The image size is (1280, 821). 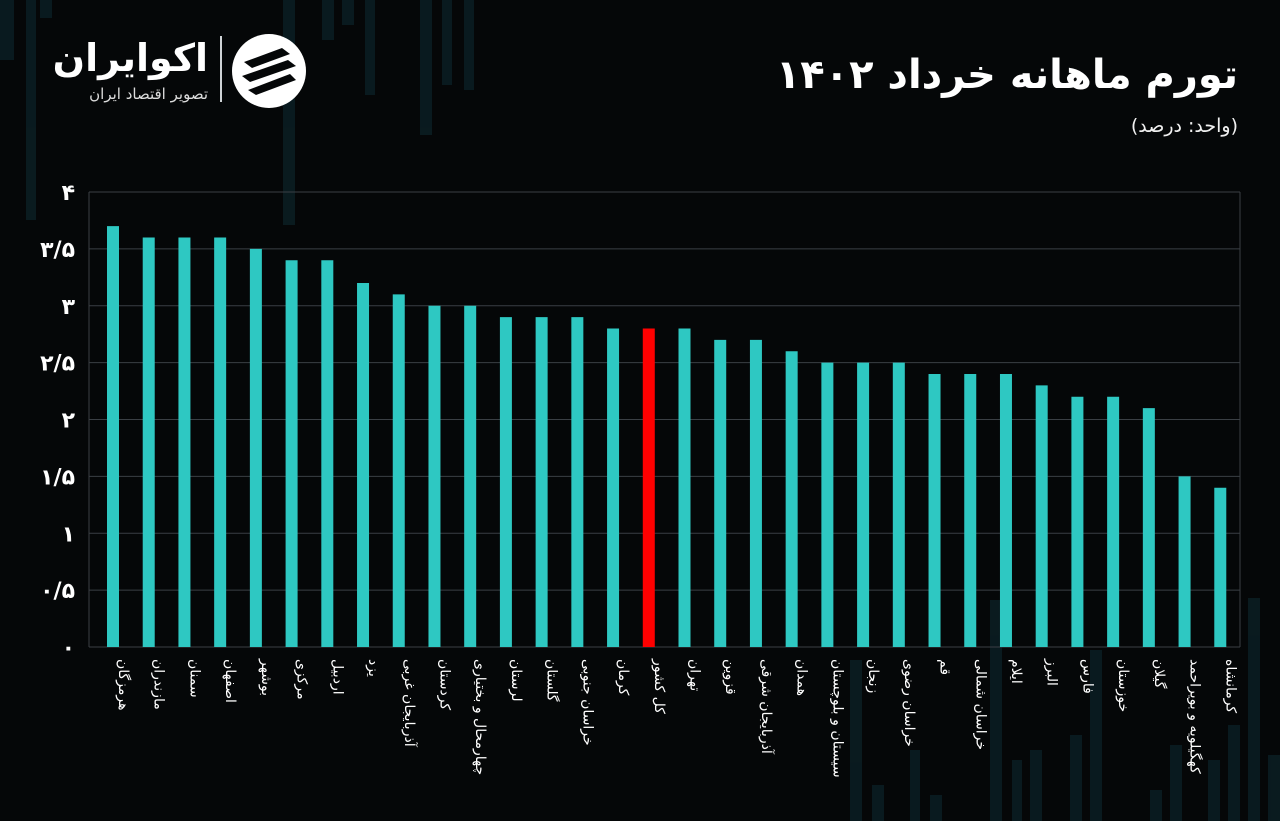 What do you see at coordinates (1123, 685) in the screenshot?
I see `x-tick-label: خوزستان` at bounding box center [1123, 685].